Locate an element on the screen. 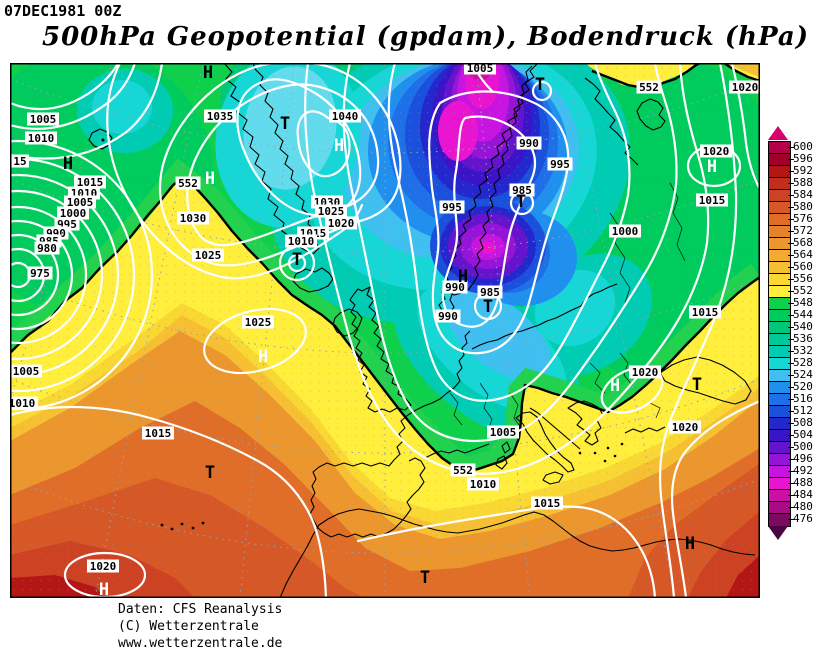  isobar-label: 1015 is located at coordinates (712, 200).